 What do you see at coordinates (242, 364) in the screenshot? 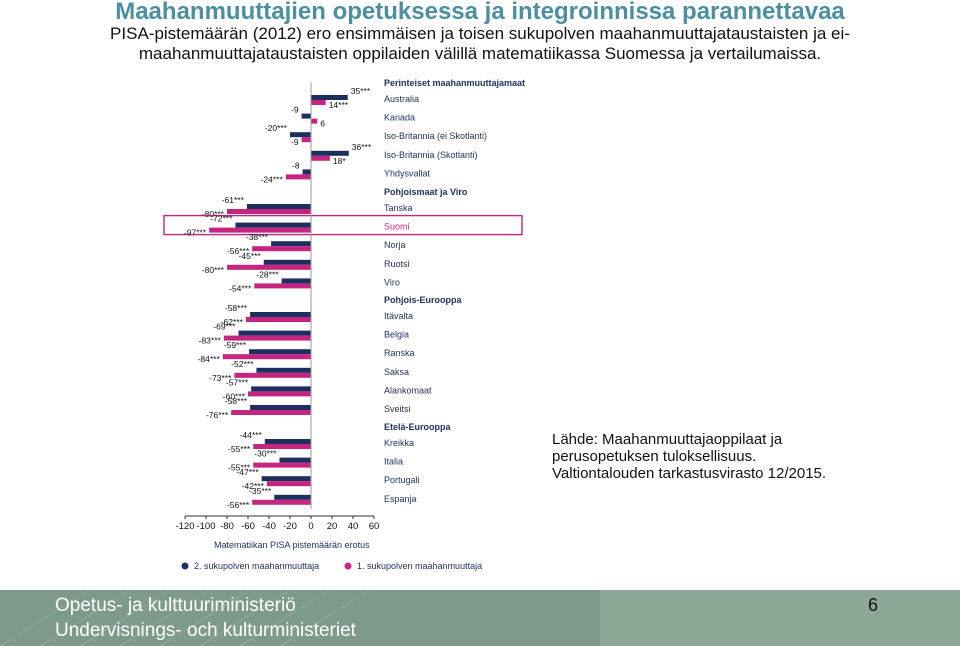
I see `data-label-second-gen: -52***` at bounding box center [242, 364].